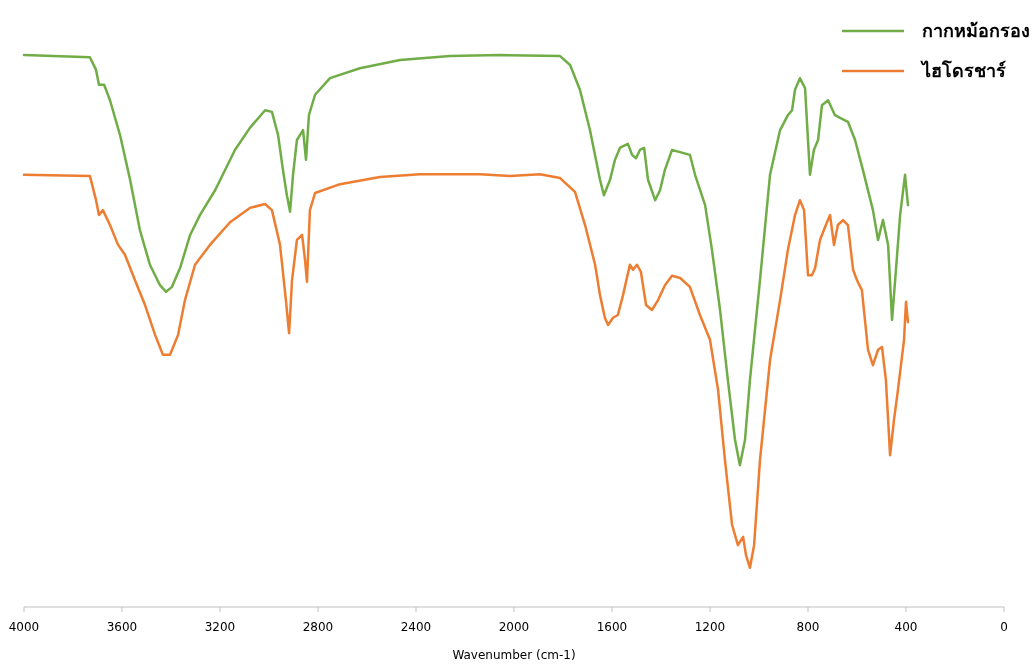  What do you see at coordinates (612, 627) in the screenshot?
I see `x-tick-label: 1600` at bounding box center [612, 627].